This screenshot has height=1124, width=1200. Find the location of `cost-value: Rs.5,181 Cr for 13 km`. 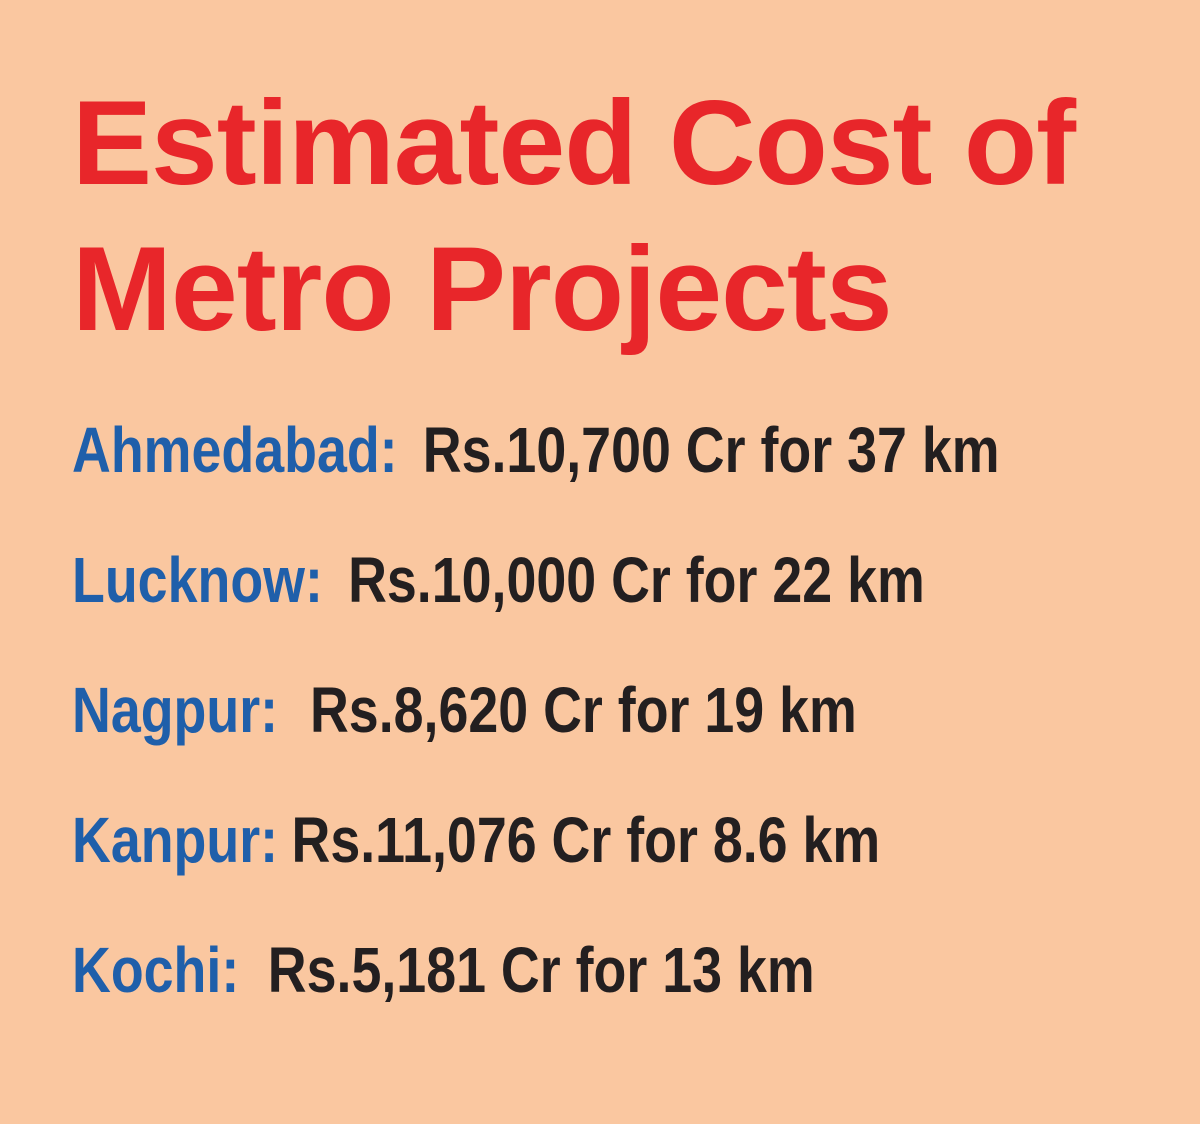

cost-value: Rs.5,181 Cr for 13 km is located at coordinates (541, 970).